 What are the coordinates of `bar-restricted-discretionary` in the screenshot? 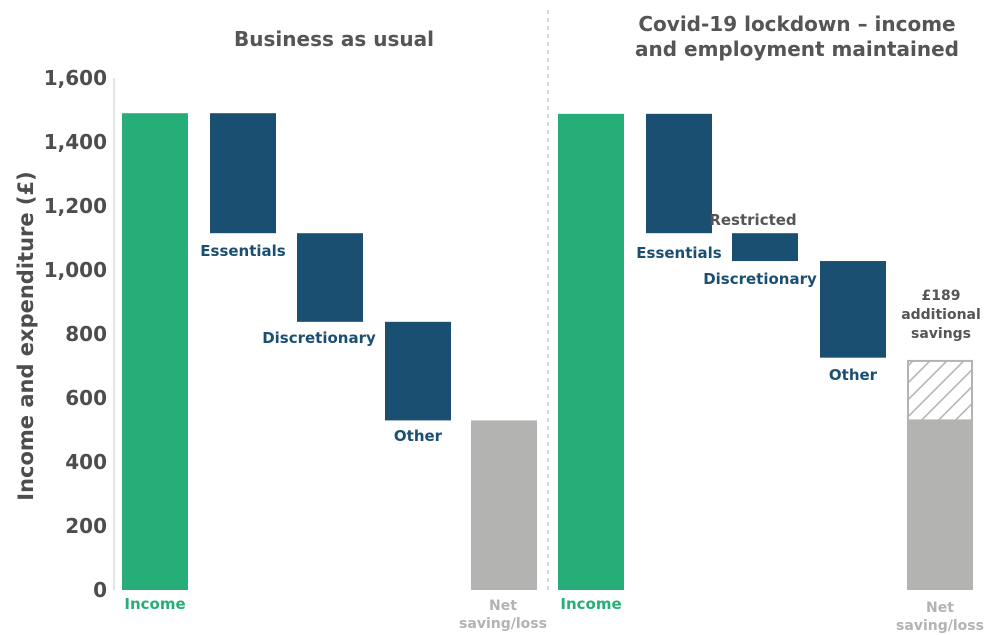 It's located at (765, 247).